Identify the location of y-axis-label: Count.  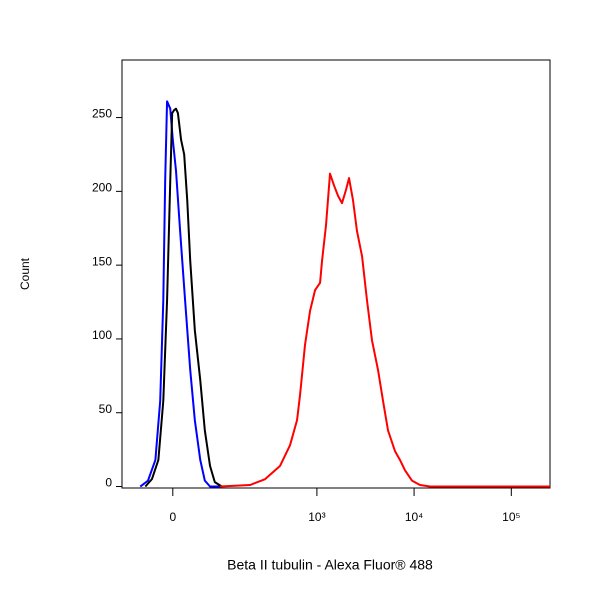
(25, 273).